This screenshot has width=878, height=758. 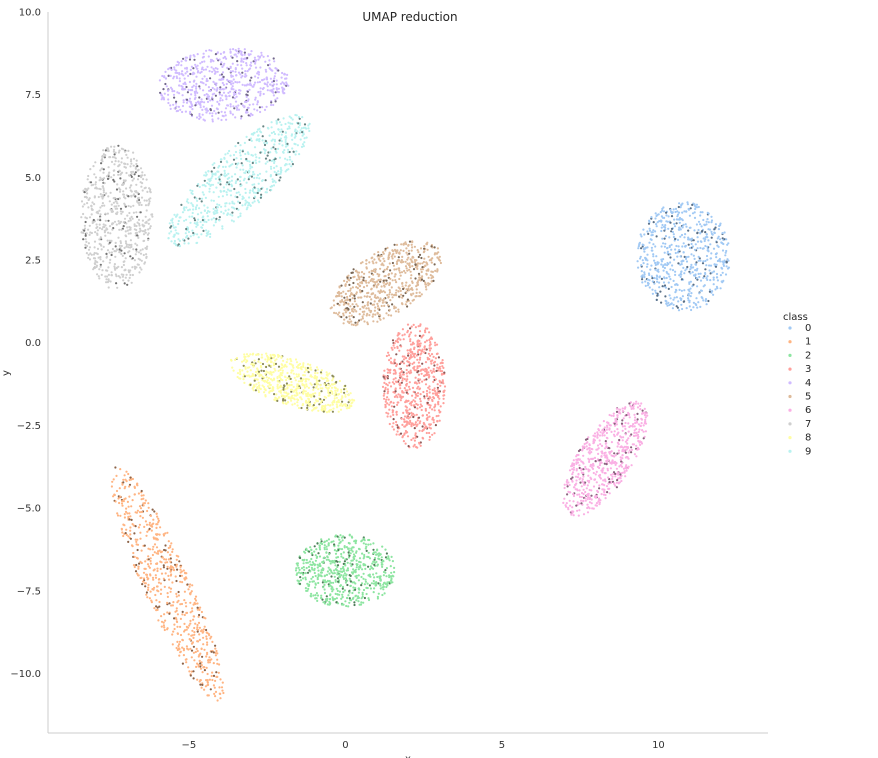 I want to click on series-5-points, so click(x=385, y=283).